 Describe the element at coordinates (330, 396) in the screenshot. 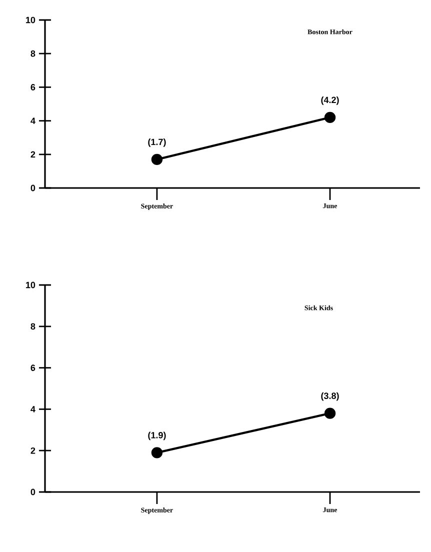

I see `data-label: (3.8)` at that location.